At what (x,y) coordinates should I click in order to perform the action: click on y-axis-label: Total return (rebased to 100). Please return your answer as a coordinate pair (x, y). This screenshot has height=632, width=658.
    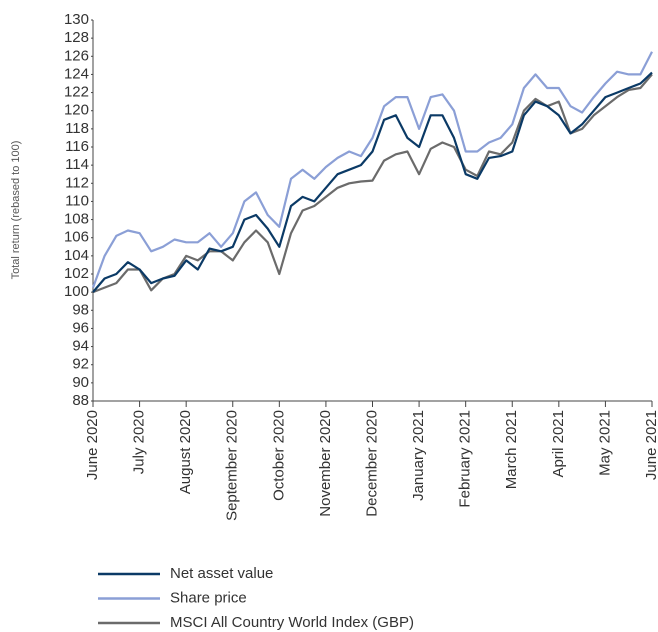
    Looking at the image, I should click on (16, 210).